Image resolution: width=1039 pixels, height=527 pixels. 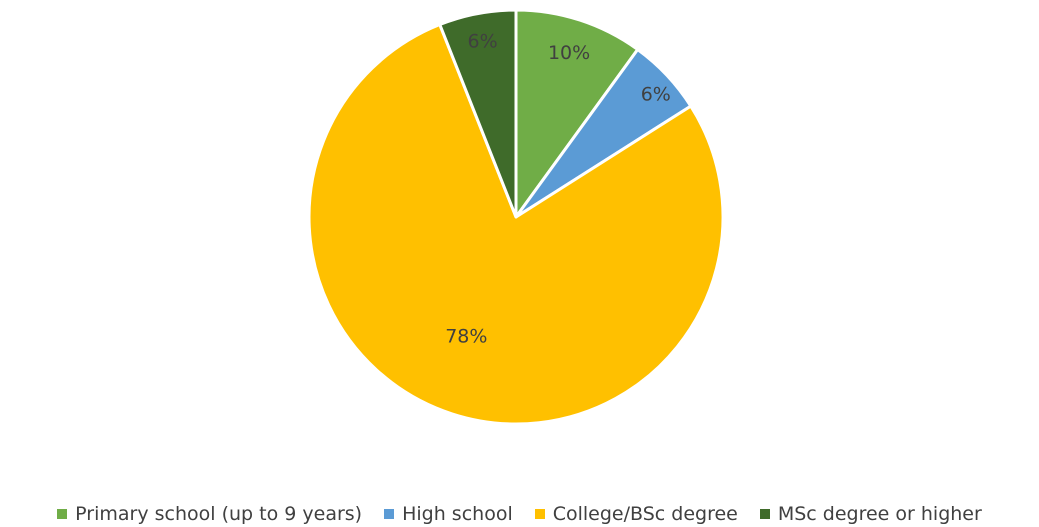 I want to click on pie-data-label: 10%, so click(x=569, y=53).